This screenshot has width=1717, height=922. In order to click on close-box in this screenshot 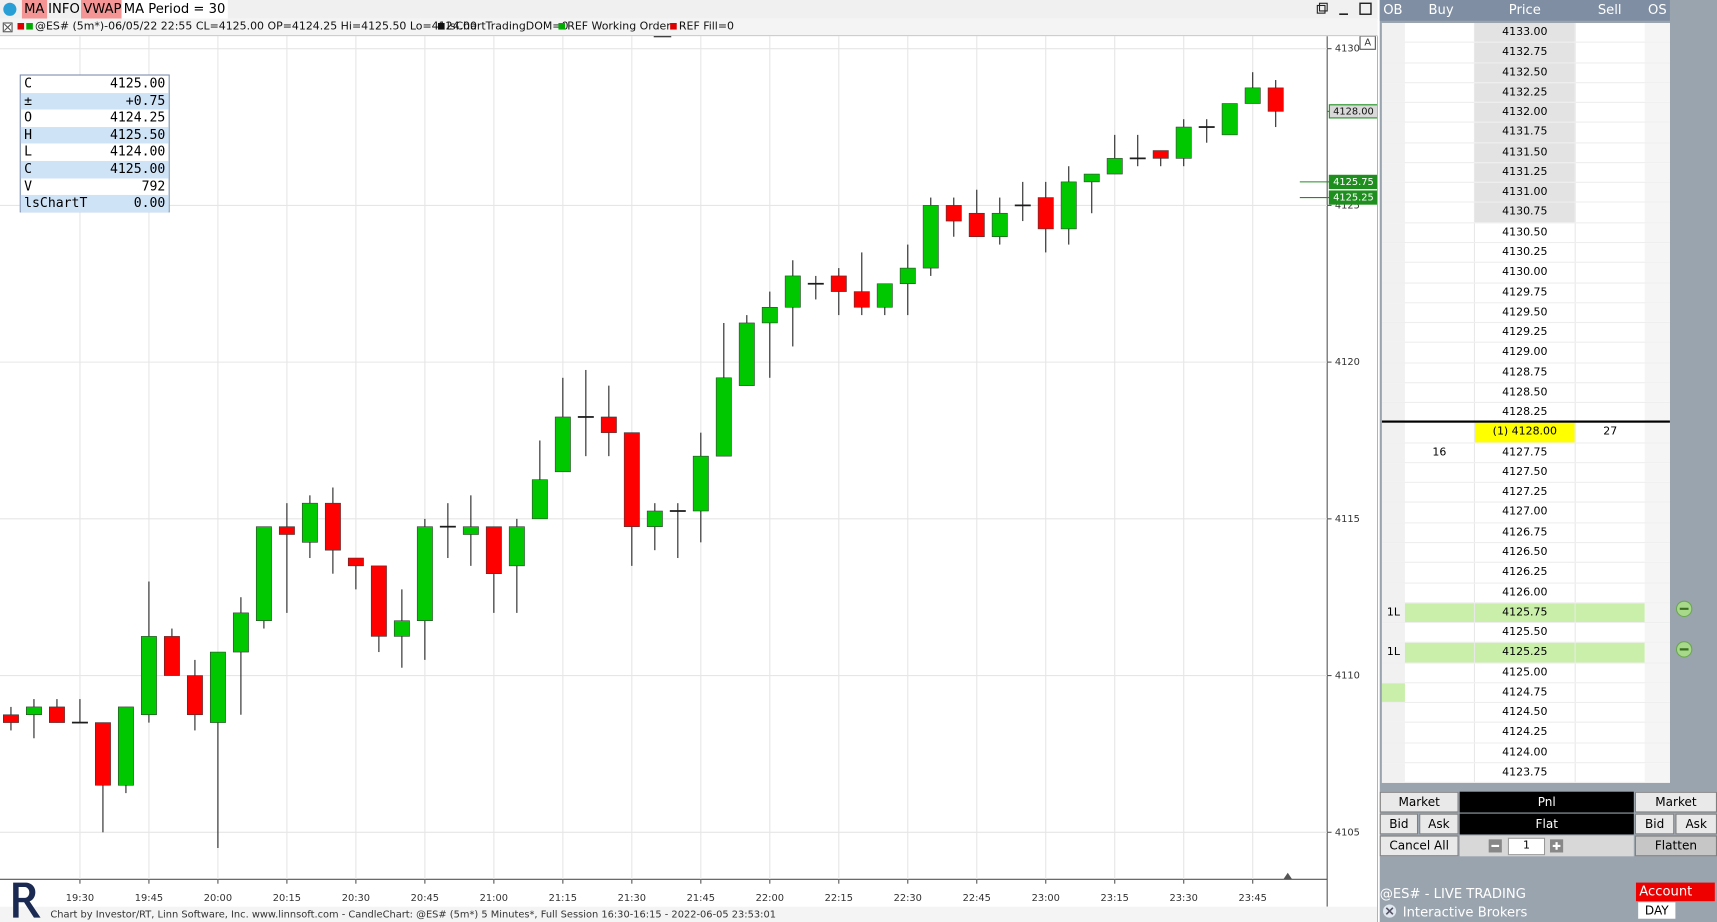, I will do `click(7, 31)`.